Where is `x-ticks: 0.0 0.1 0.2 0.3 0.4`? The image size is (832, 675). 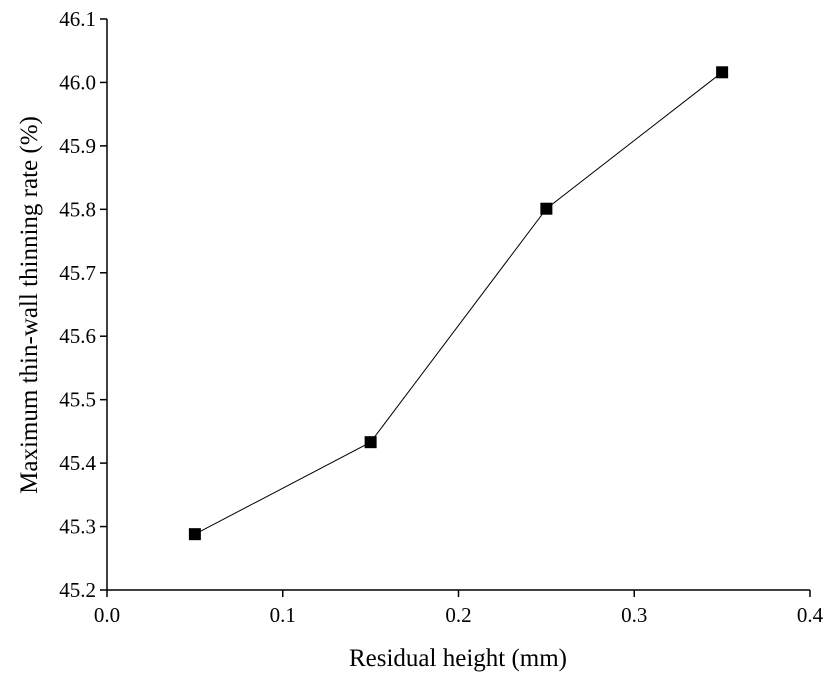
x-ticks: 0.0 0.1 0.2 0.3 0.4 is located at coordinates (459, 608).